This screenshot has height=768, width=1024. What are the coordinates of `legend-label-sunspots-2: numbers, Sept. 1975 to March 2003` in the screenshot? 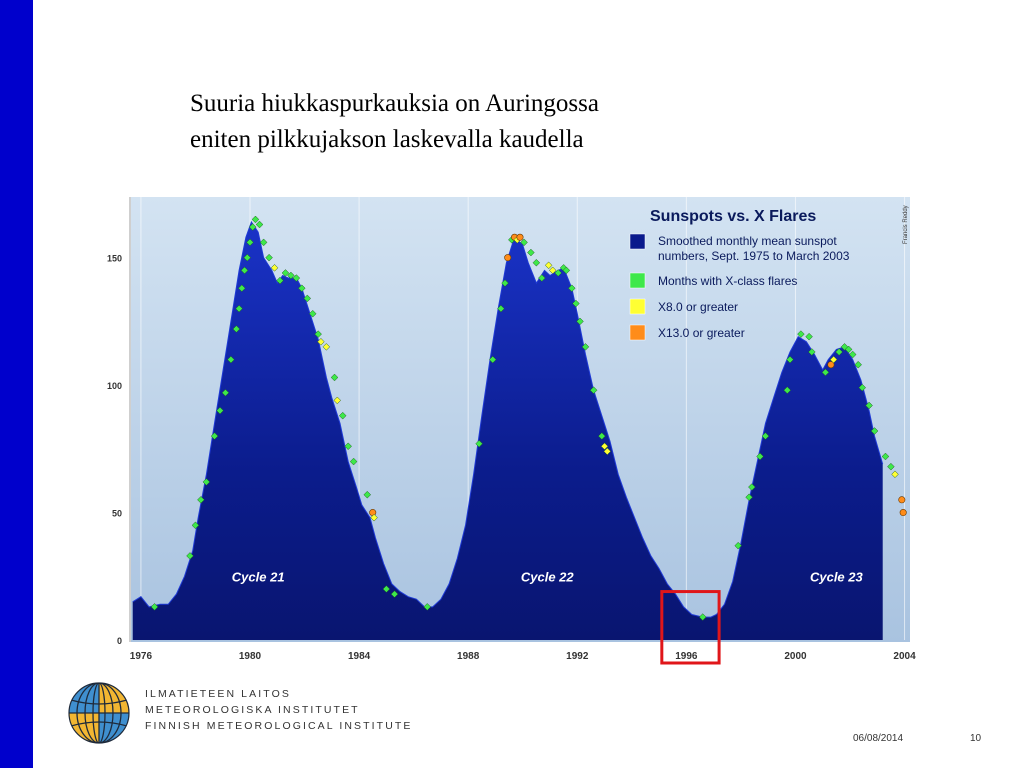 It's located at (754, 256).